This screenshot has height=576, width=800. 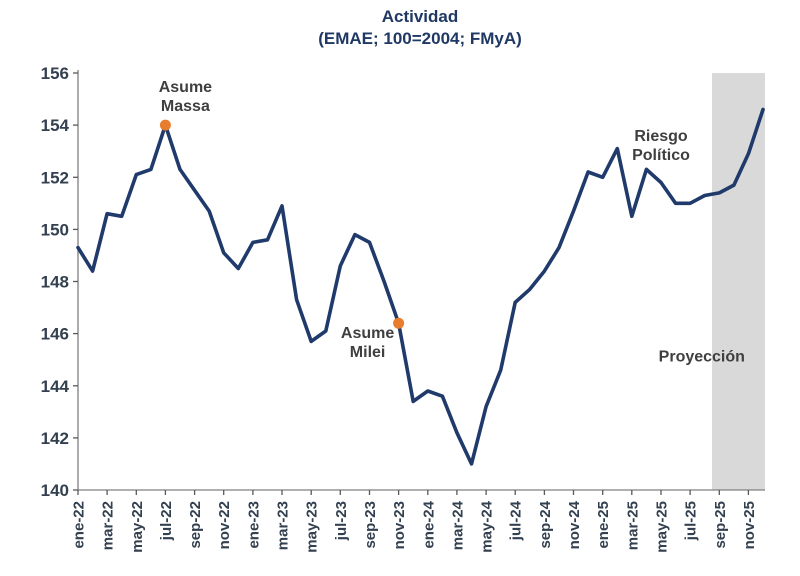 What do you see at coordinates (701, 357) in the screenshot?
I see `proyeccion-label: Proyección` at bounding box center [701, 357].